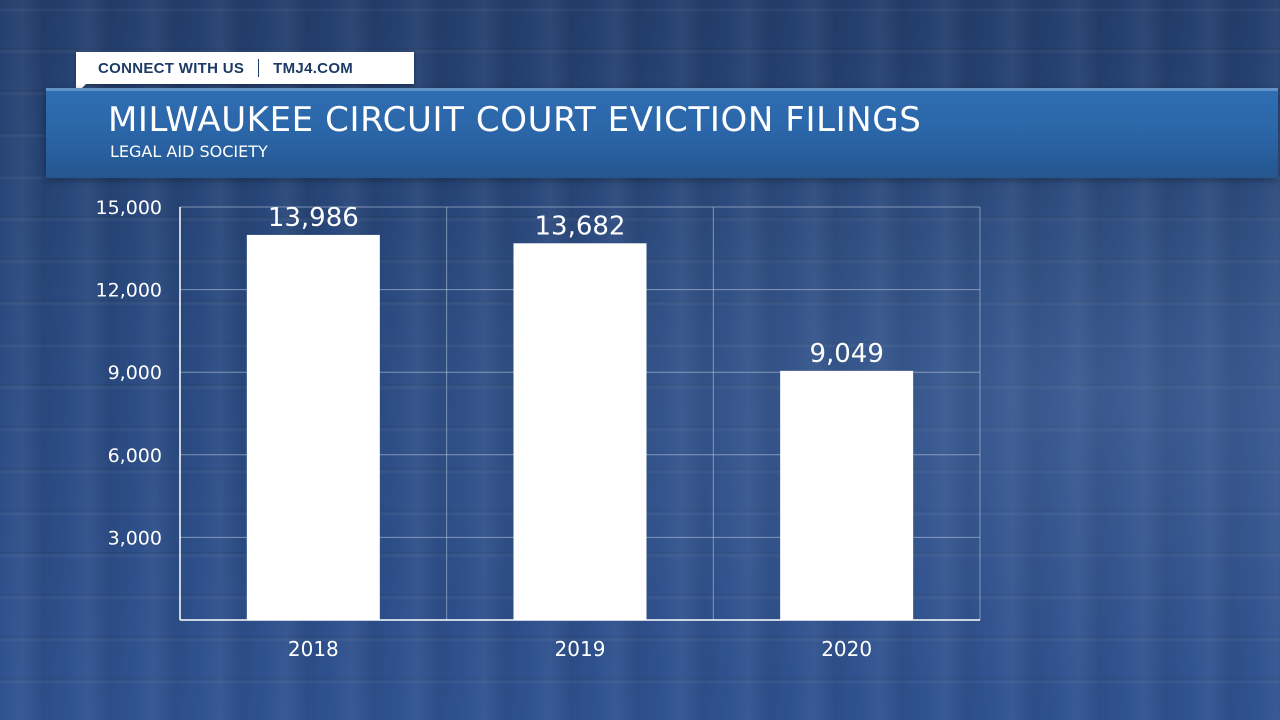  I want to click on y-tick-label: 3,000, so click(135, 538).